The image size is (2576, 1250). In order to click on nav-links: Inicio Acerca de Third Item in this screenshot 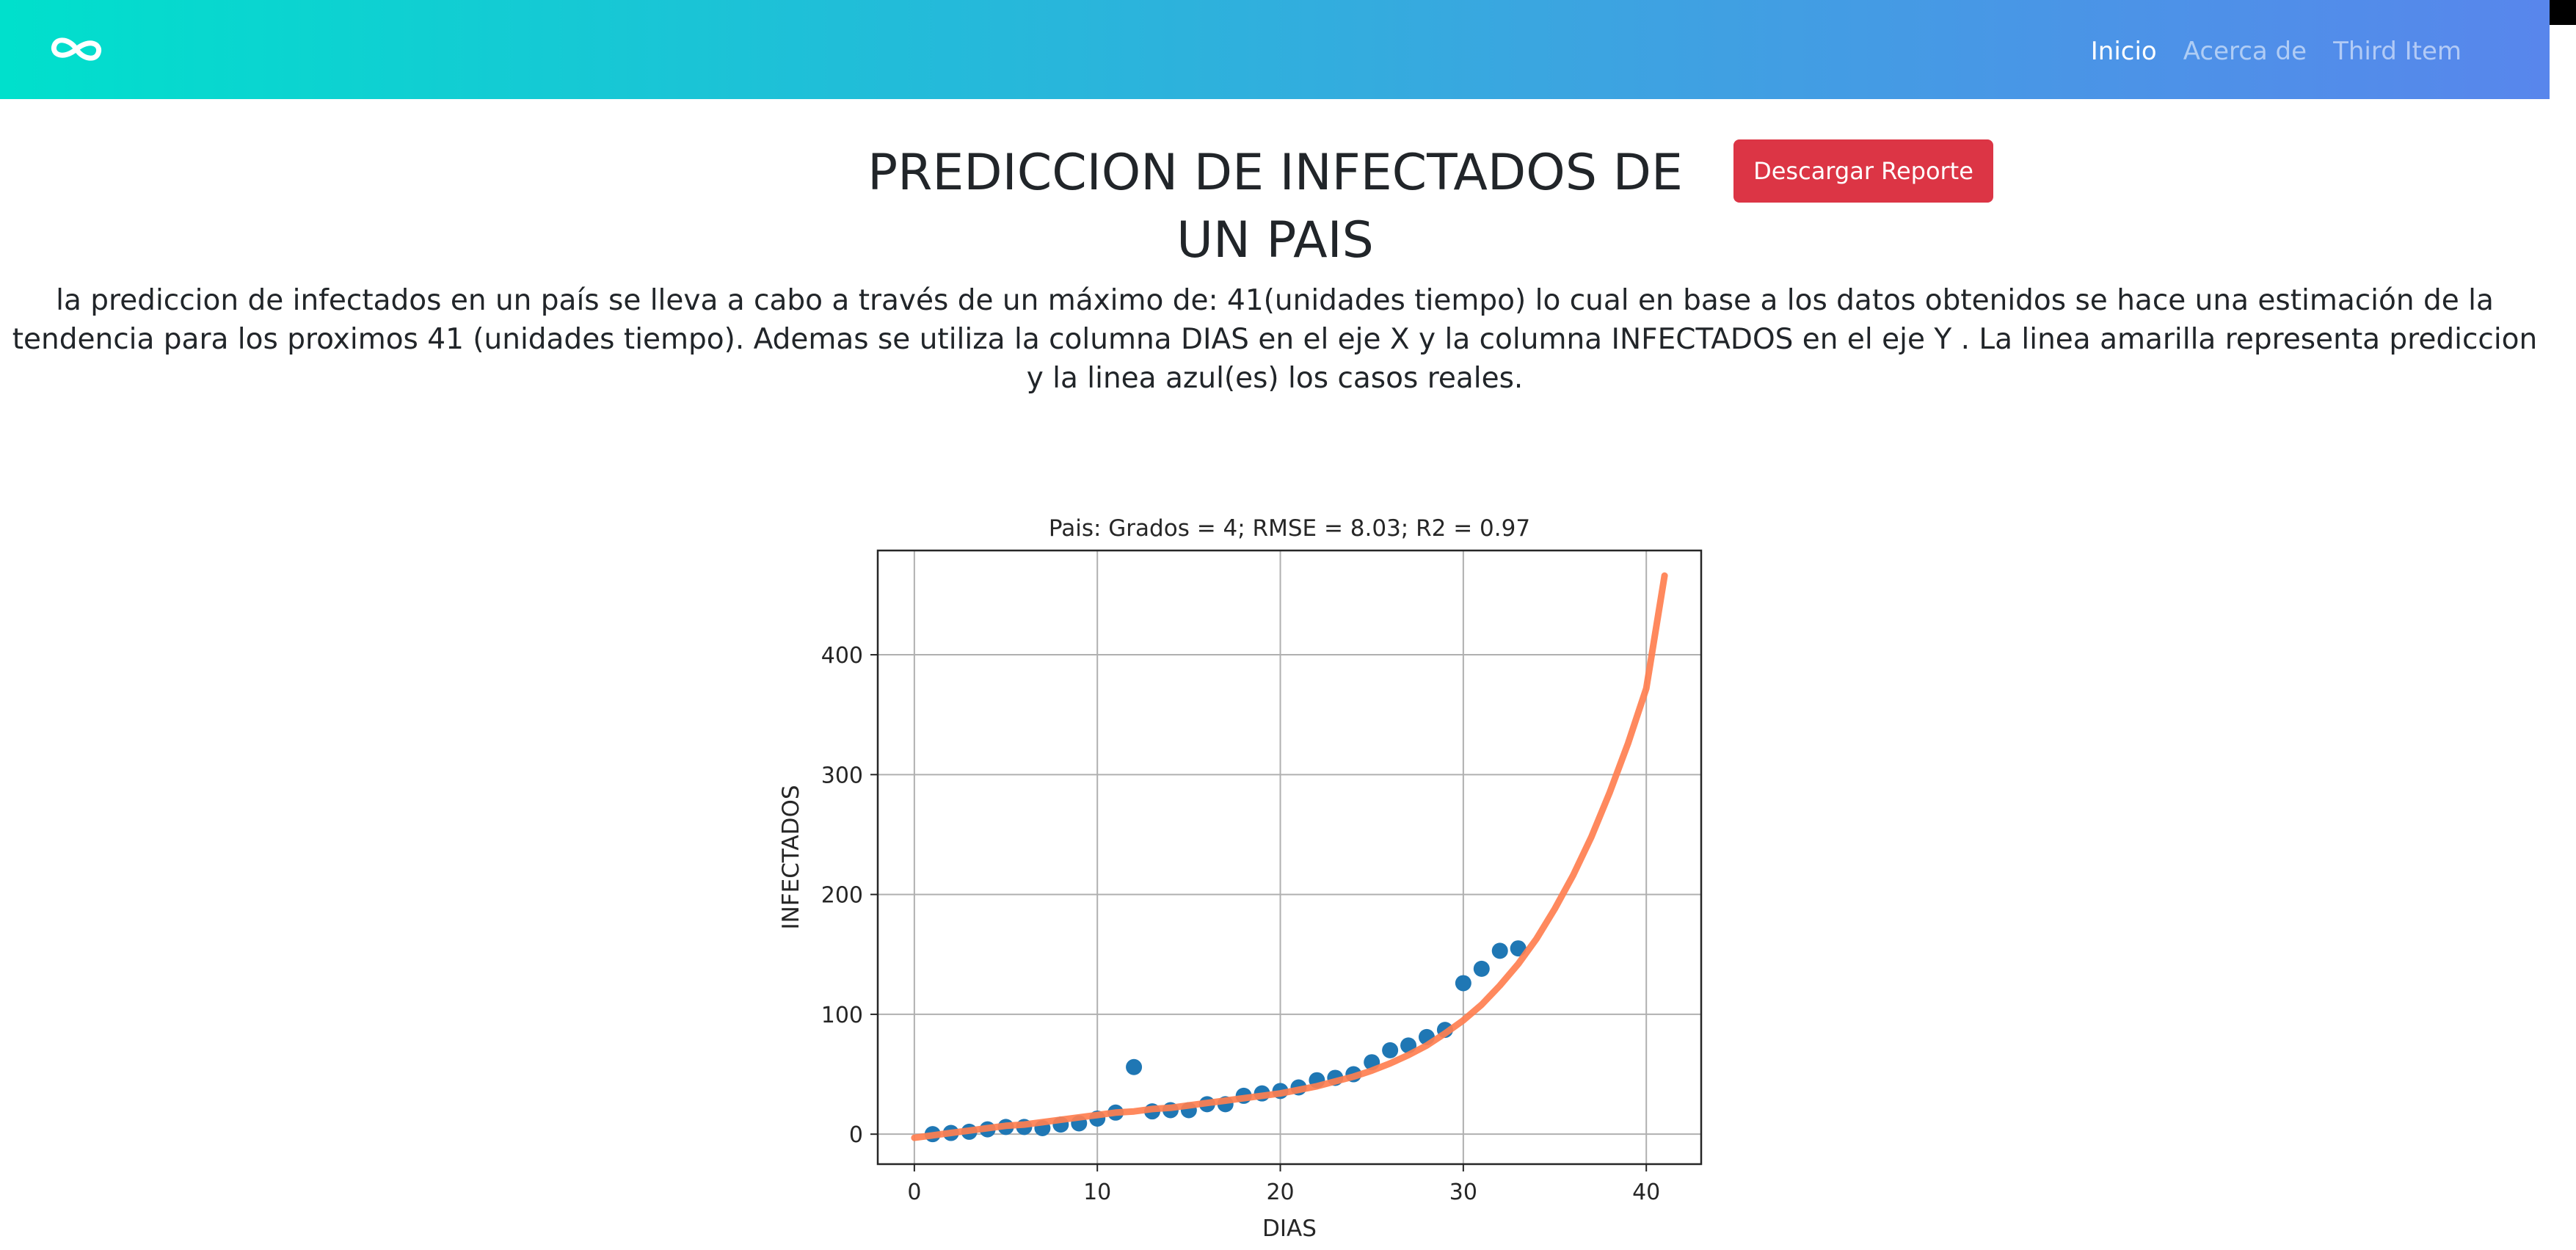, I will do `click(2276, 51)`.